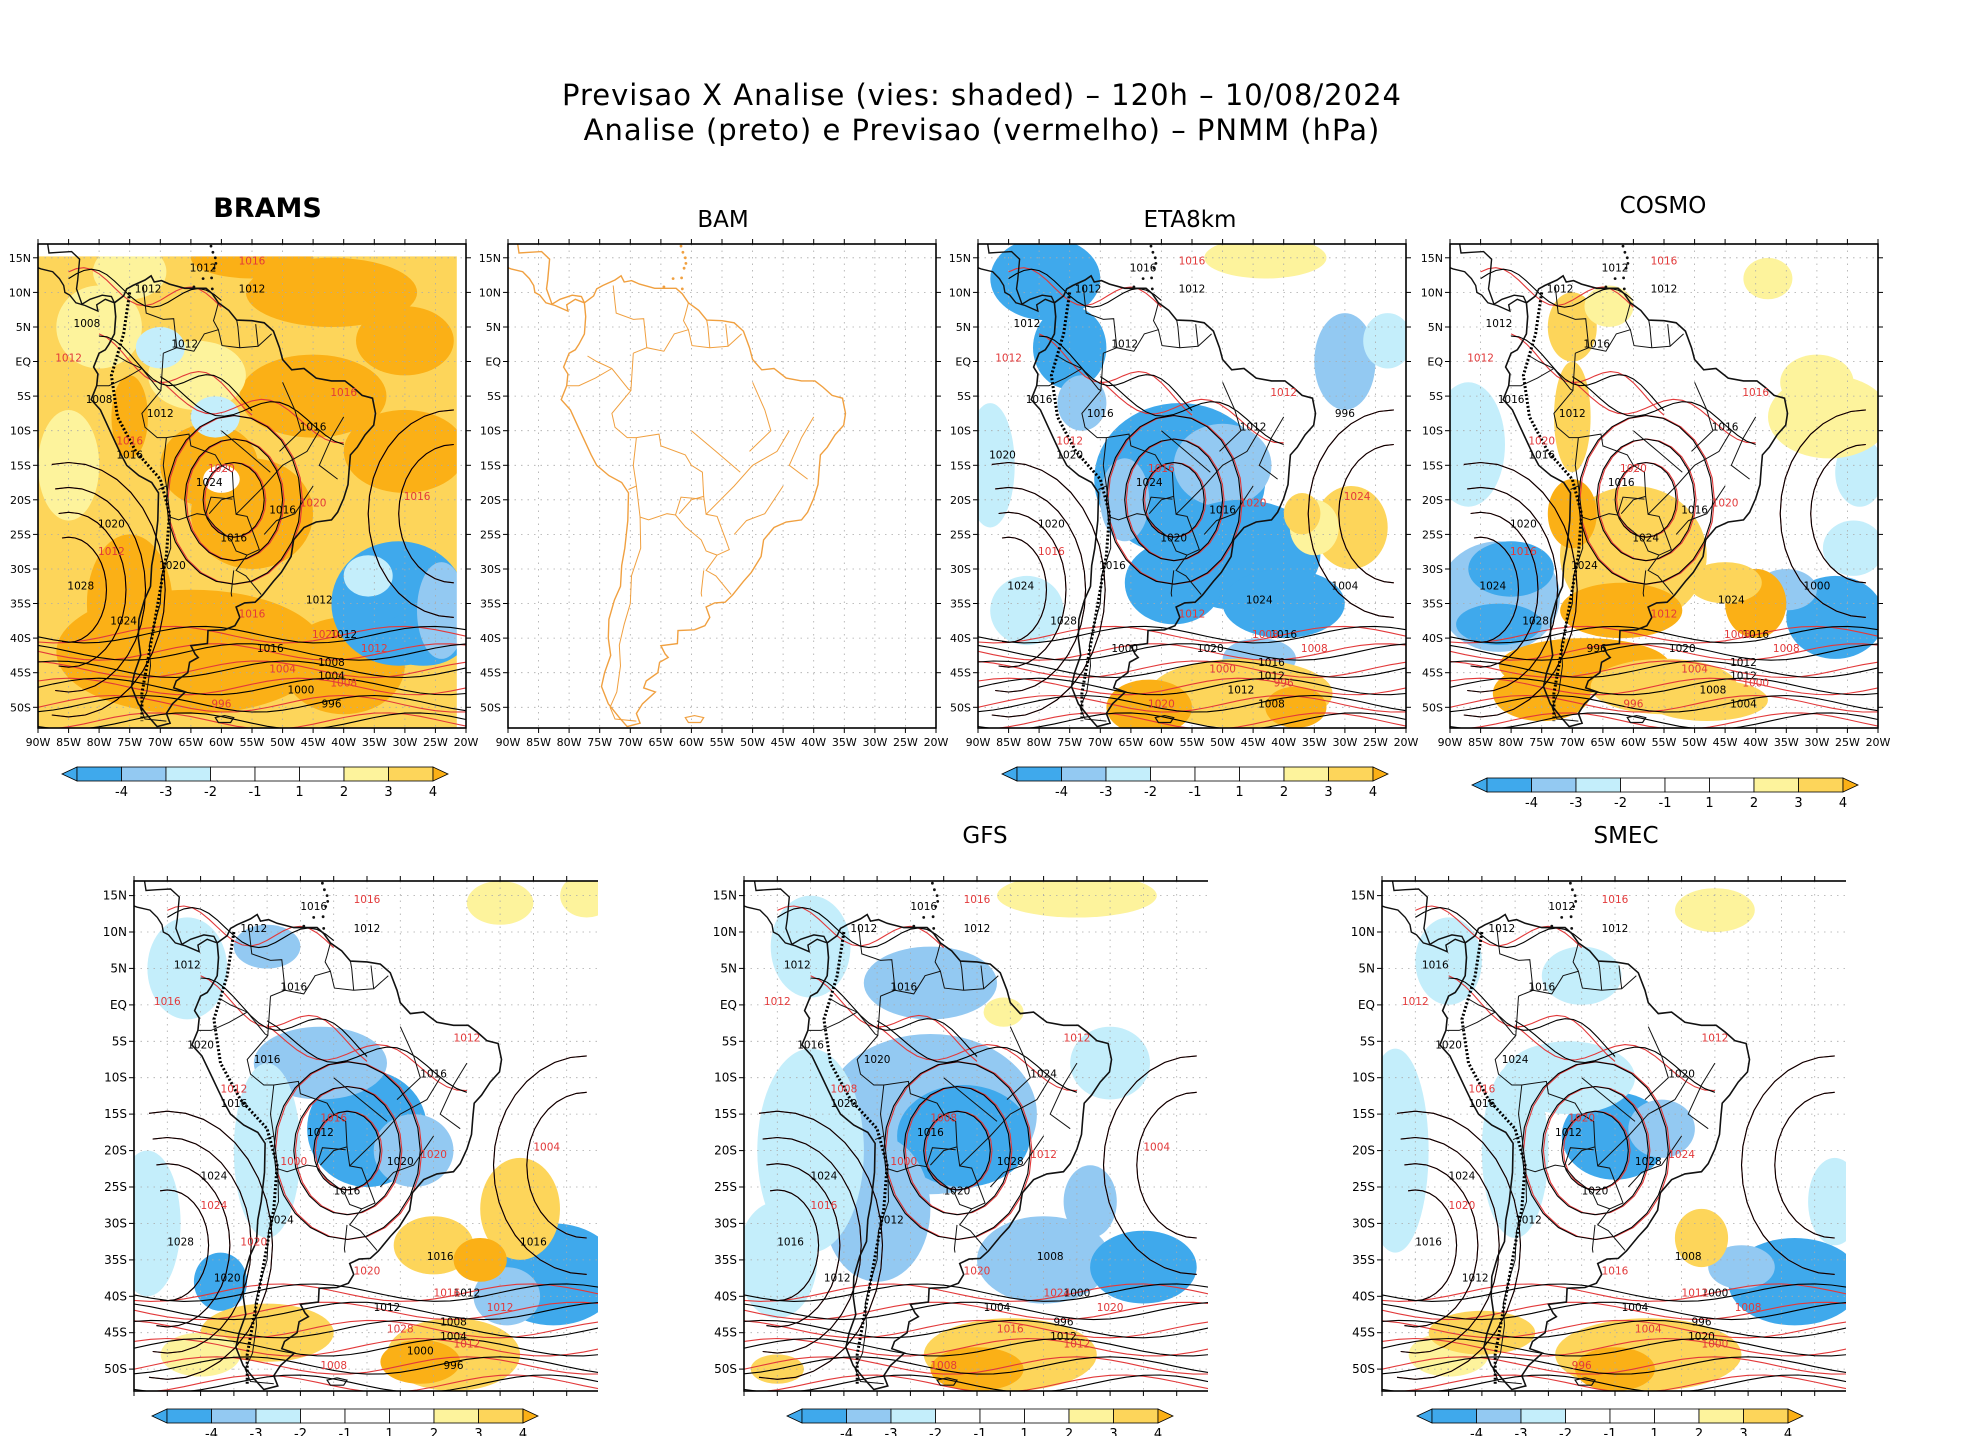  What do you see at coordinates (172, 566) in the screenshot?
I see `isobar-label-analysis: 1020` at bounding box center [172, 566].